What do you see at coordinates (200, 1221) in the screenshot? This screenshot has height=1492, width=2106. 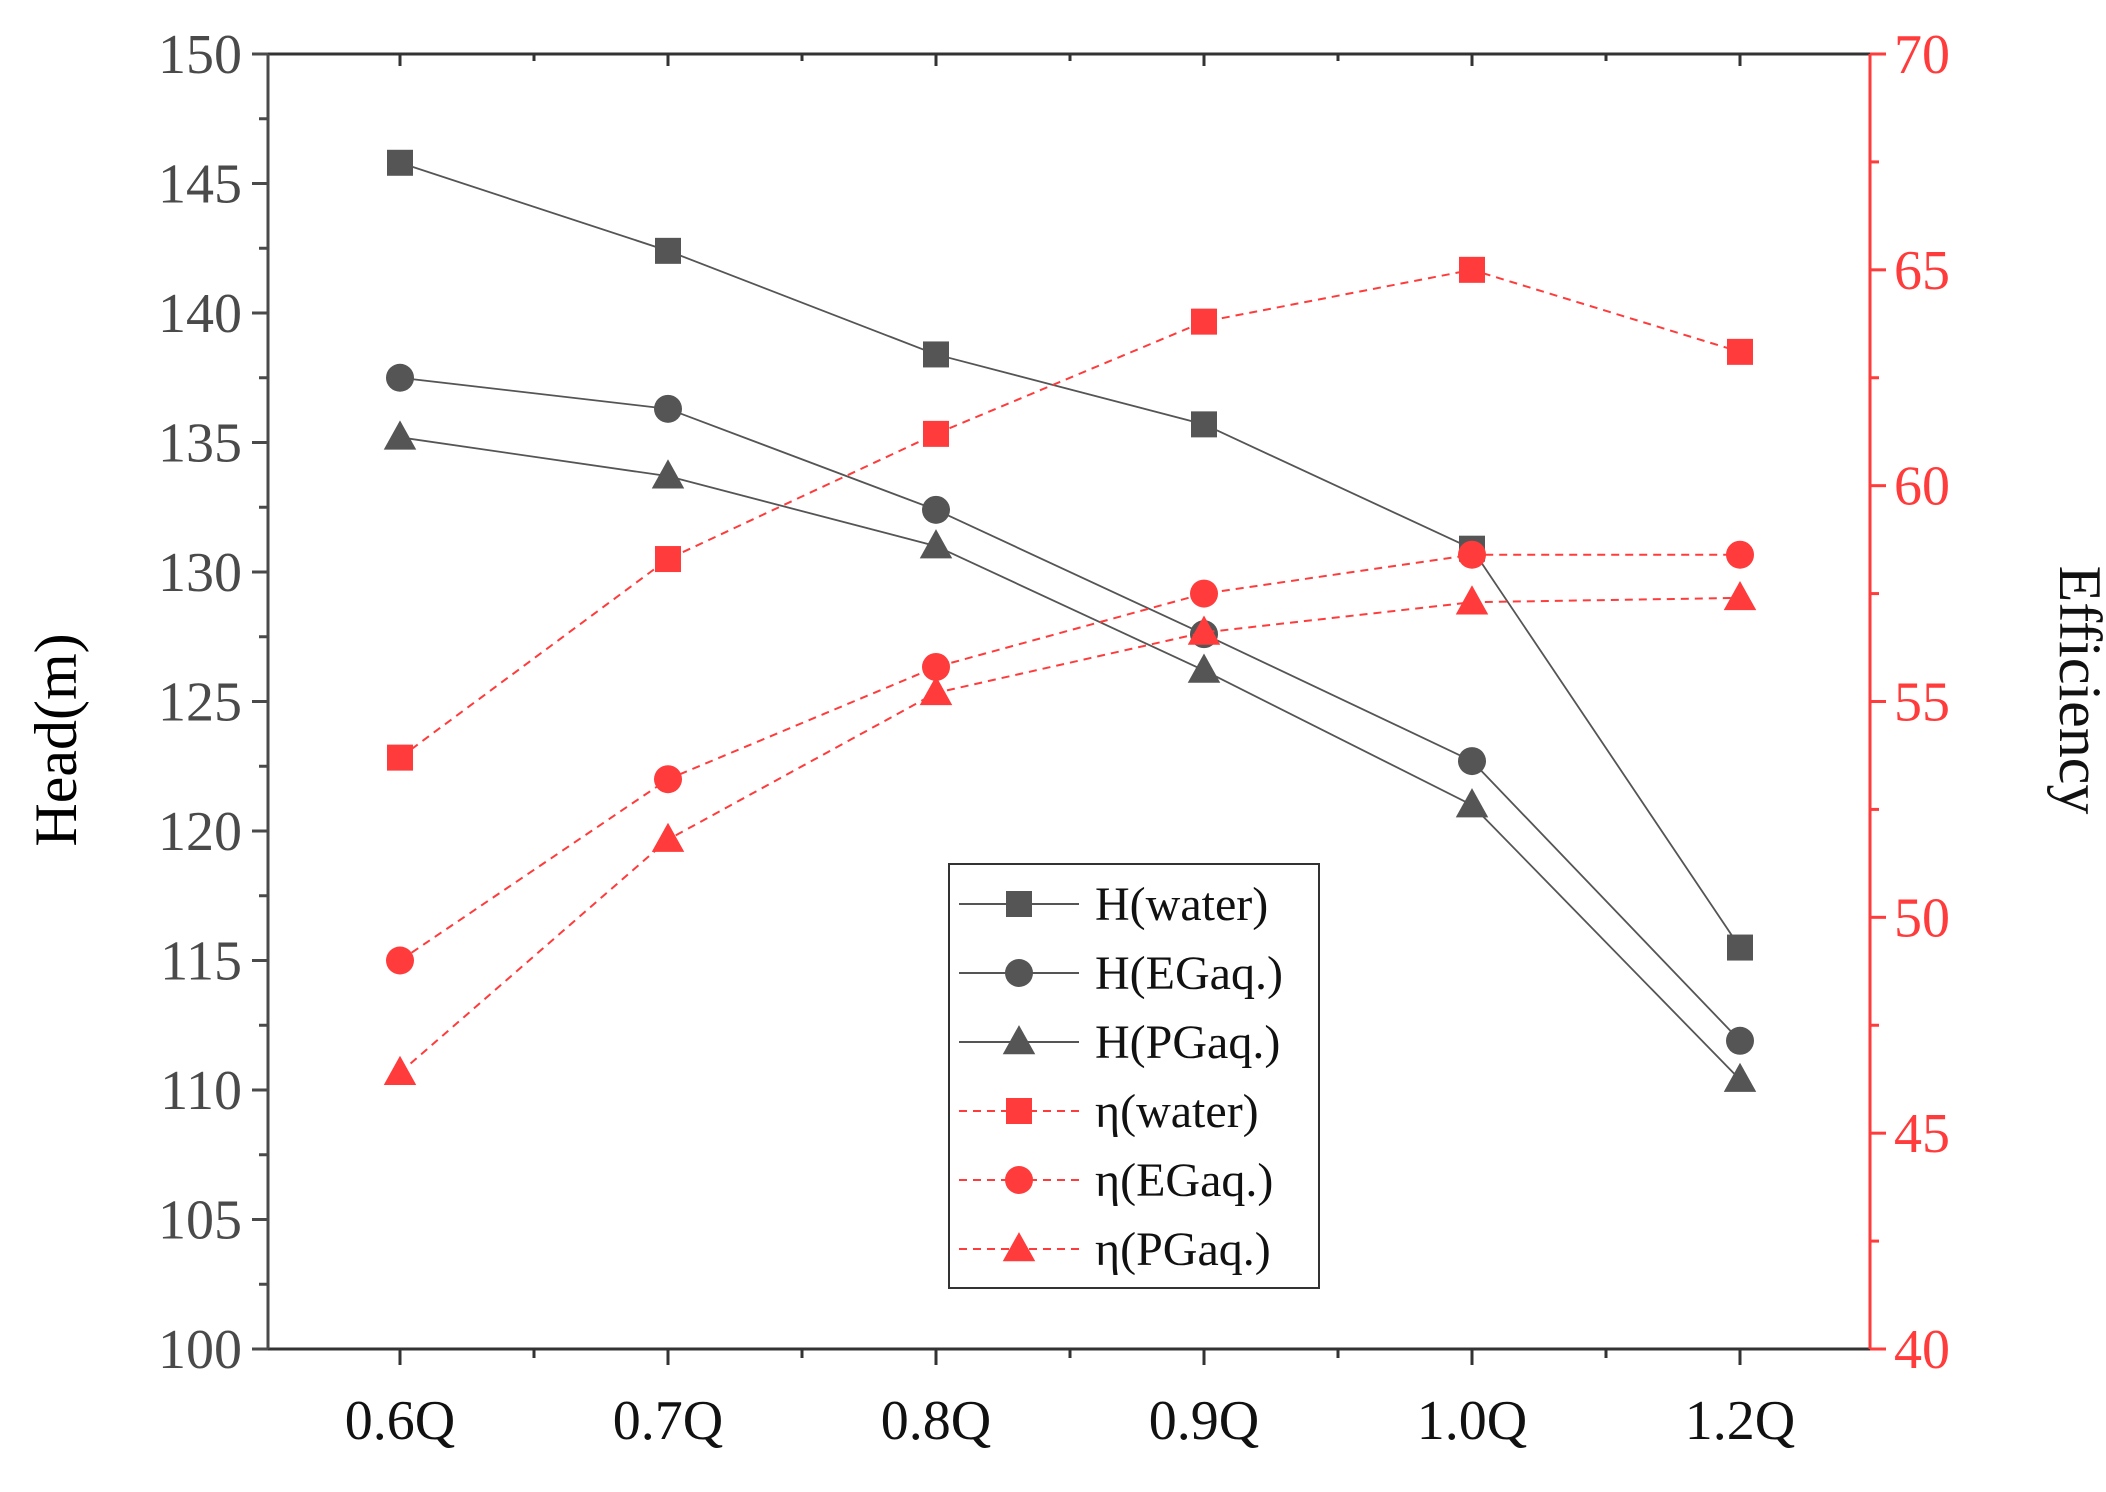 I see `left-tick-label: 105` at bounding box center [200, 1221].